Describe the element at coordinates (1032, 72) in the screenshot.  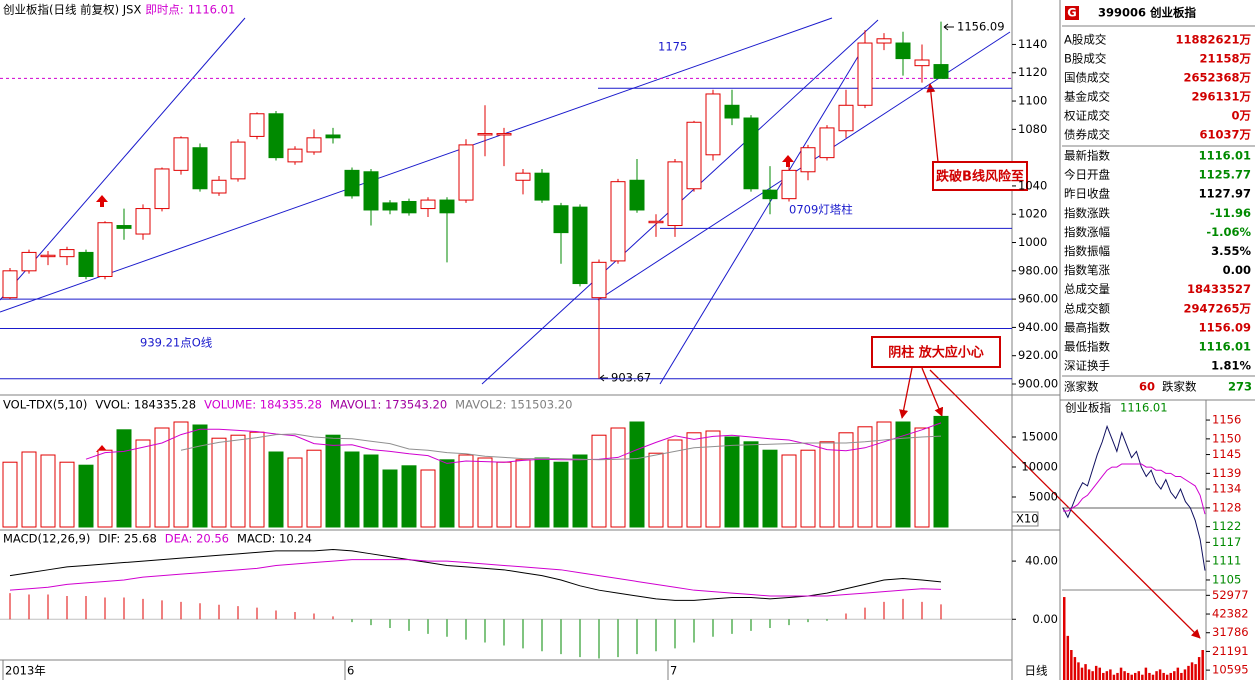
I see `y-tick-label: 1120` at that location.